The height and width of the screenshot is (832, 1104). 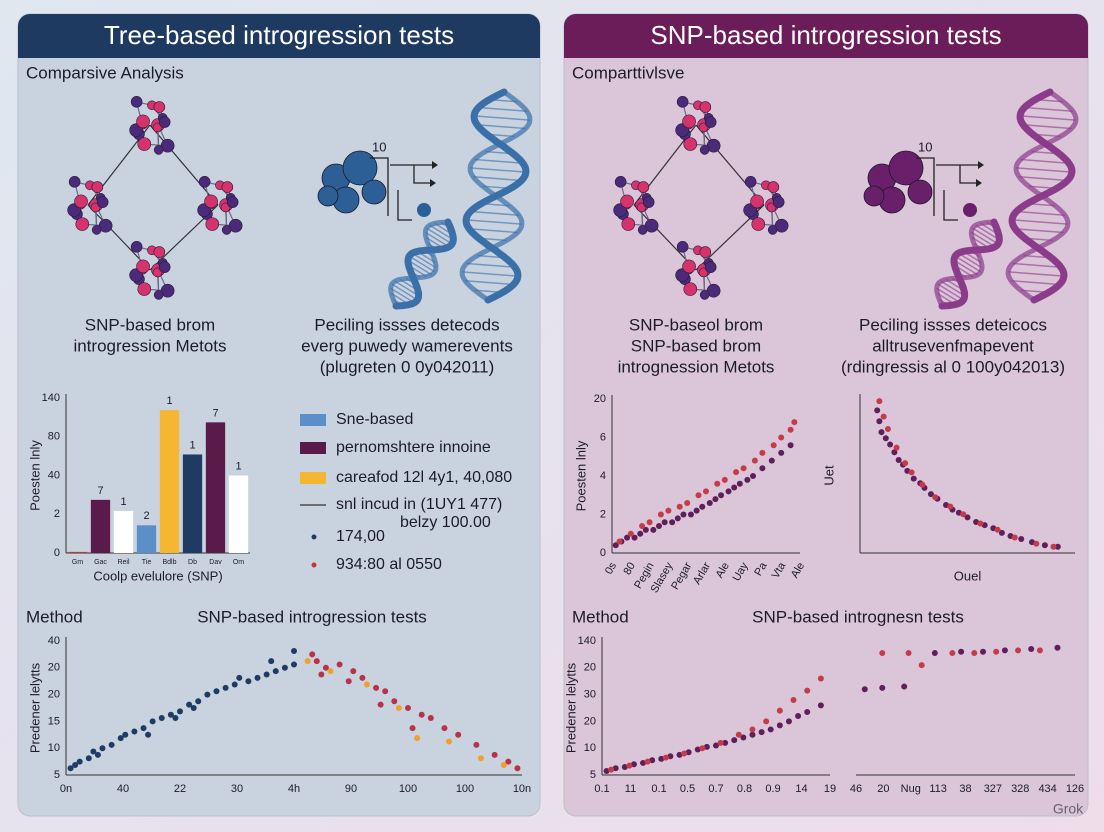 I want to click on method-title: SNP-based introgression tests, so click(x=312, y=616).